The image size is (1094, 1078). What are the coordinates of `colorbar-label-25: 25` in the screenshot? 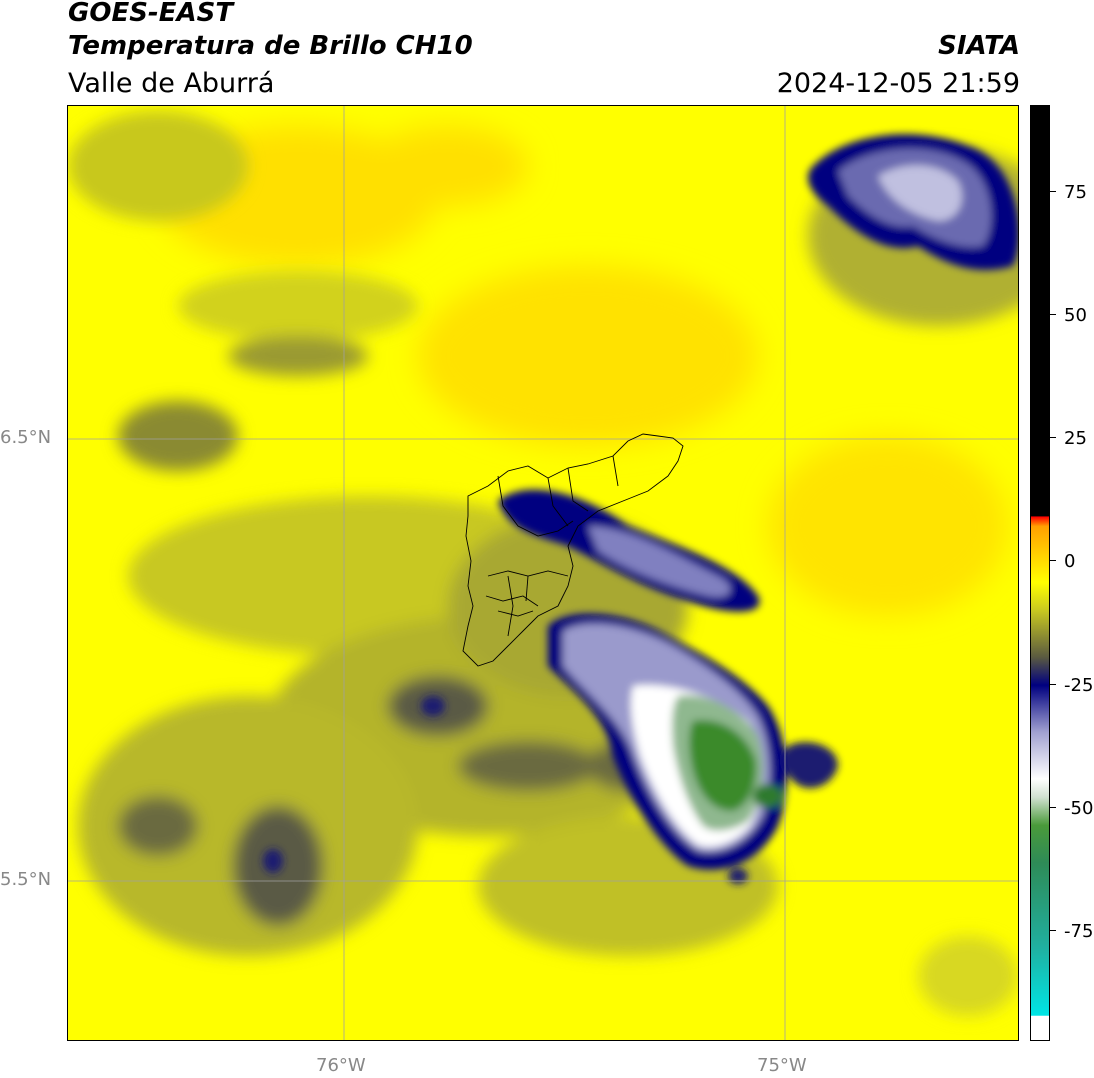 It's located at (1075, 438).